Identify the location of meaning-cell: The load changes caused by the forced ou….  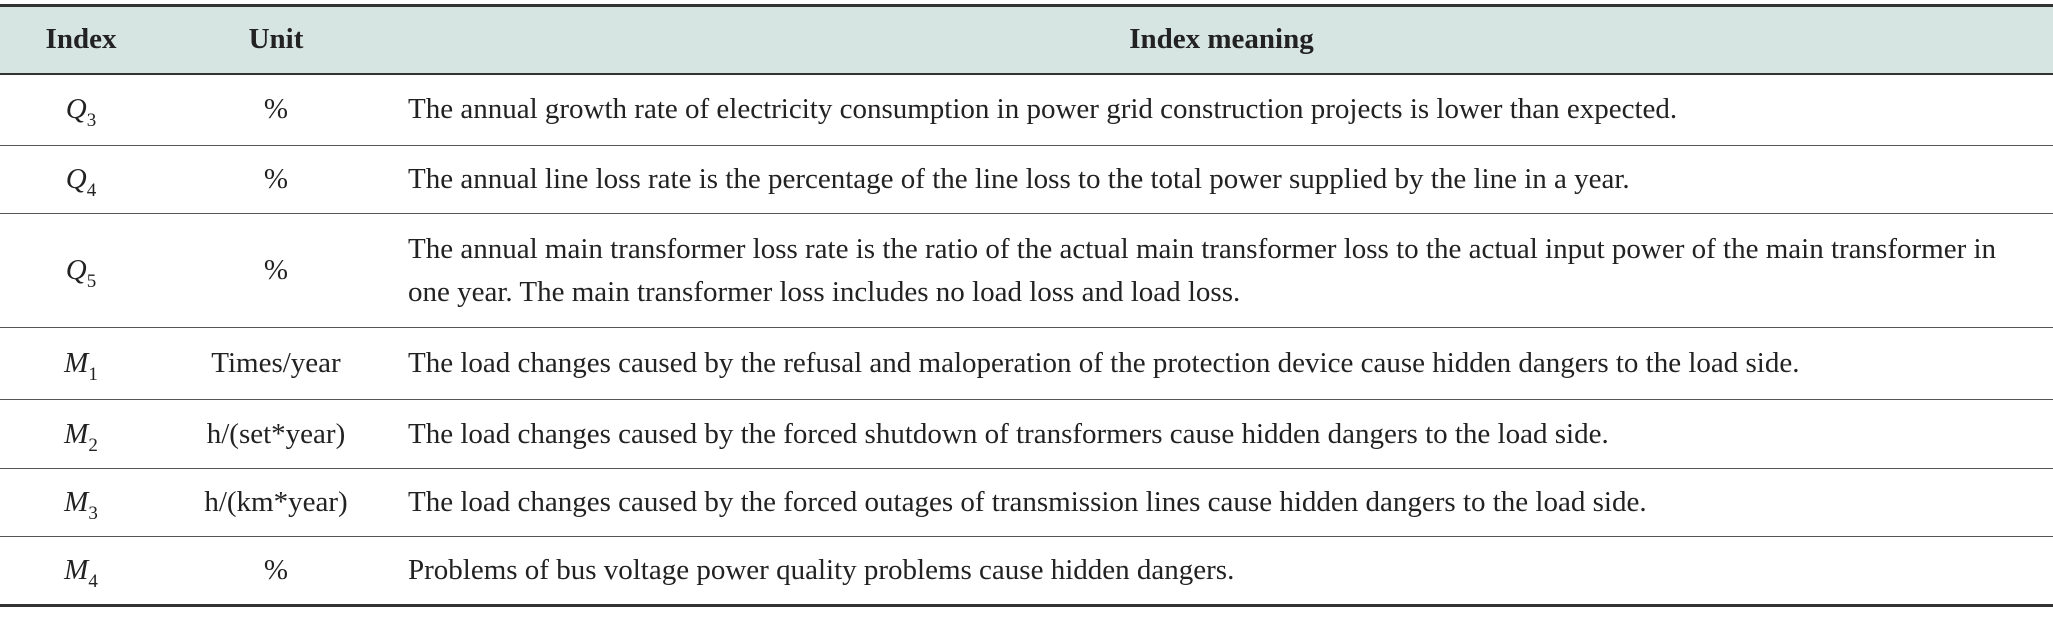
(1027, 502).